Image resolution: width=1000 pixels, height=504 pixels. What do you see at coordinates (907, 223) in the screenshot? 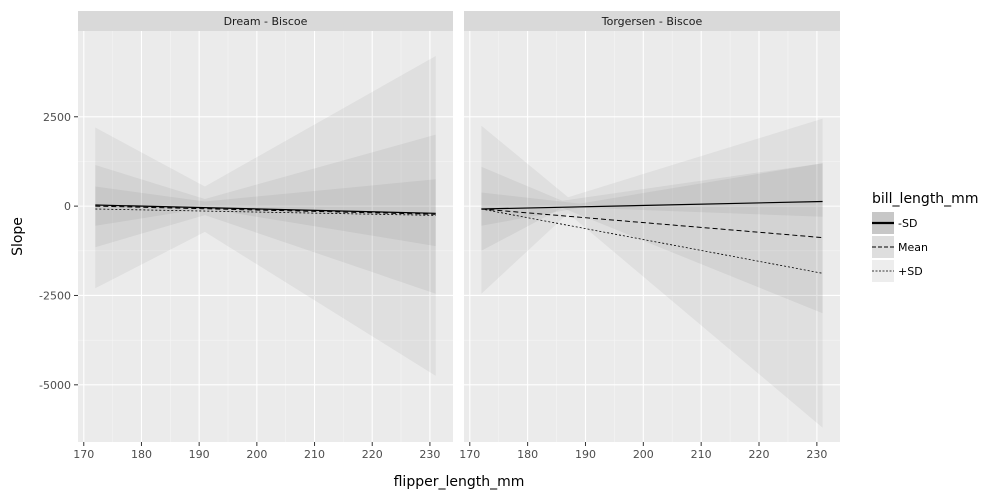
I see `legend-label: -SD` at bounding box center [907, 223].